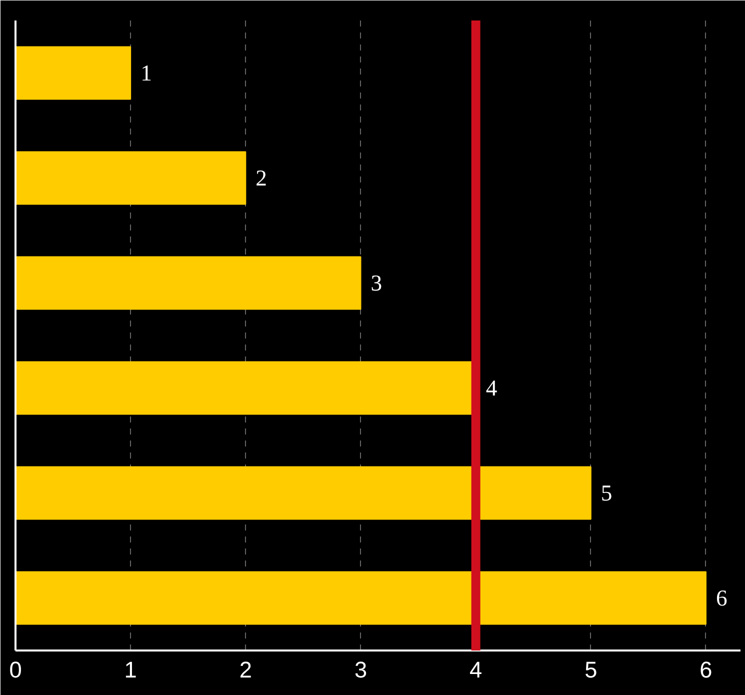 The width and height of the screenshot is (745, 695). Describe the element at coordinates (376, 283) in the screenshot. I see `data-label: 3` at that location.